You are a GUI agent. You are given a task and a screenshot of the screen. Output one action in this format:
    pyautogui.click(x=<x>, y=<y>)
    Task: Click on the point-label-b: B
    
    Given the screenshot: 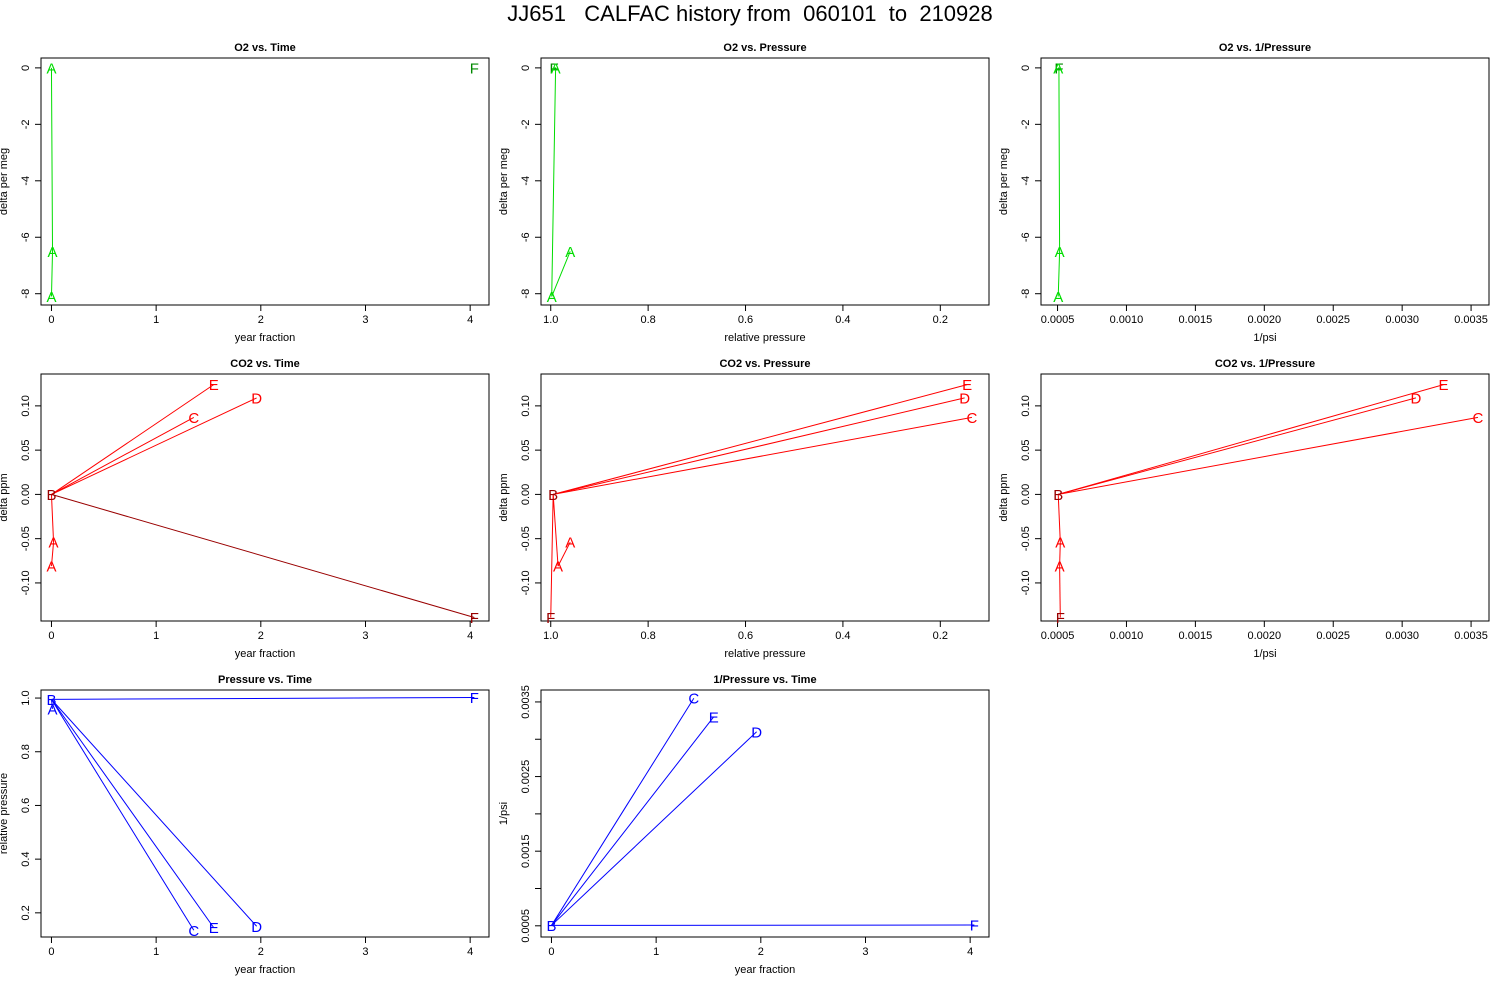 What is the action you would take?
    pyautogui.click(x=553, y=495)
    